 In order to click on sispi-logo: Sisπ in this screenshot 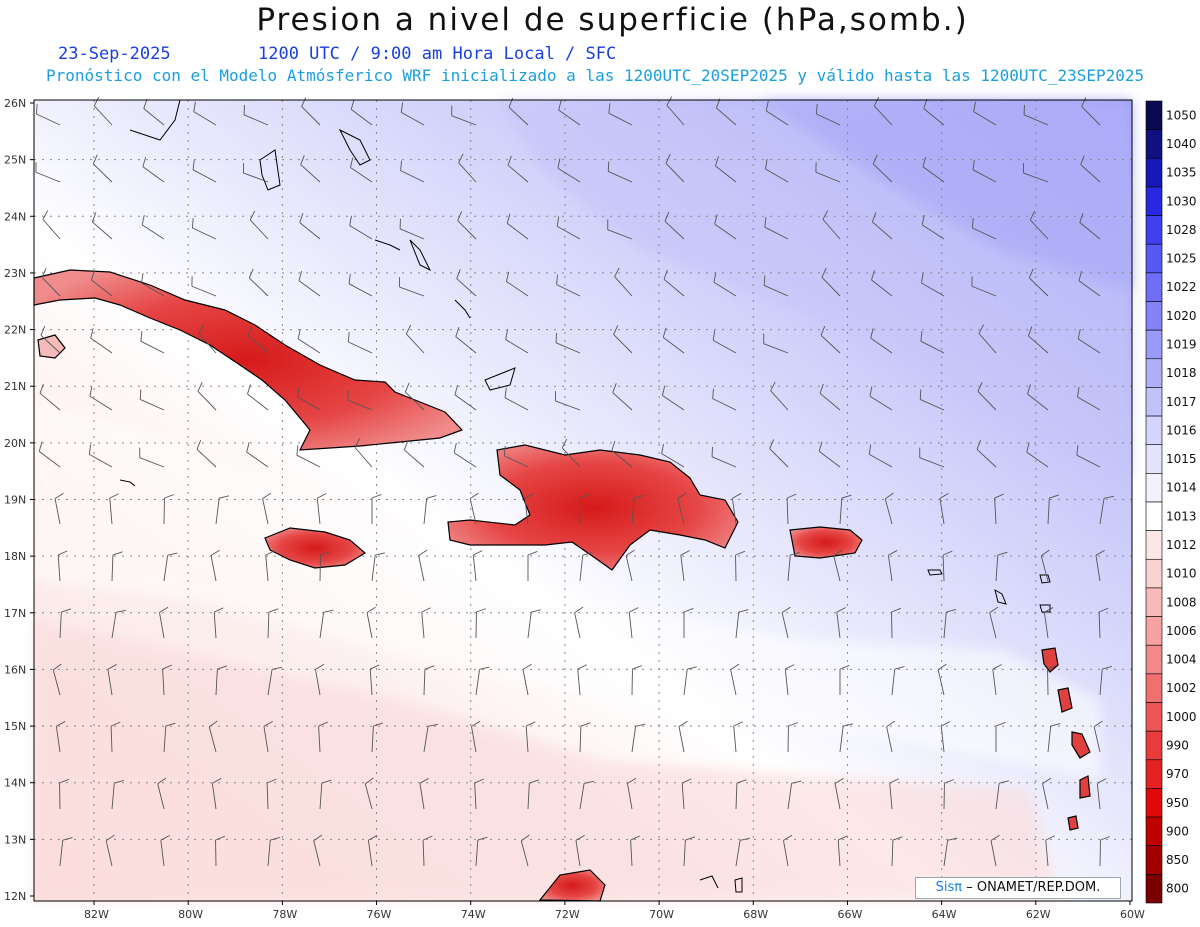, I will do `click(949, 887)`.